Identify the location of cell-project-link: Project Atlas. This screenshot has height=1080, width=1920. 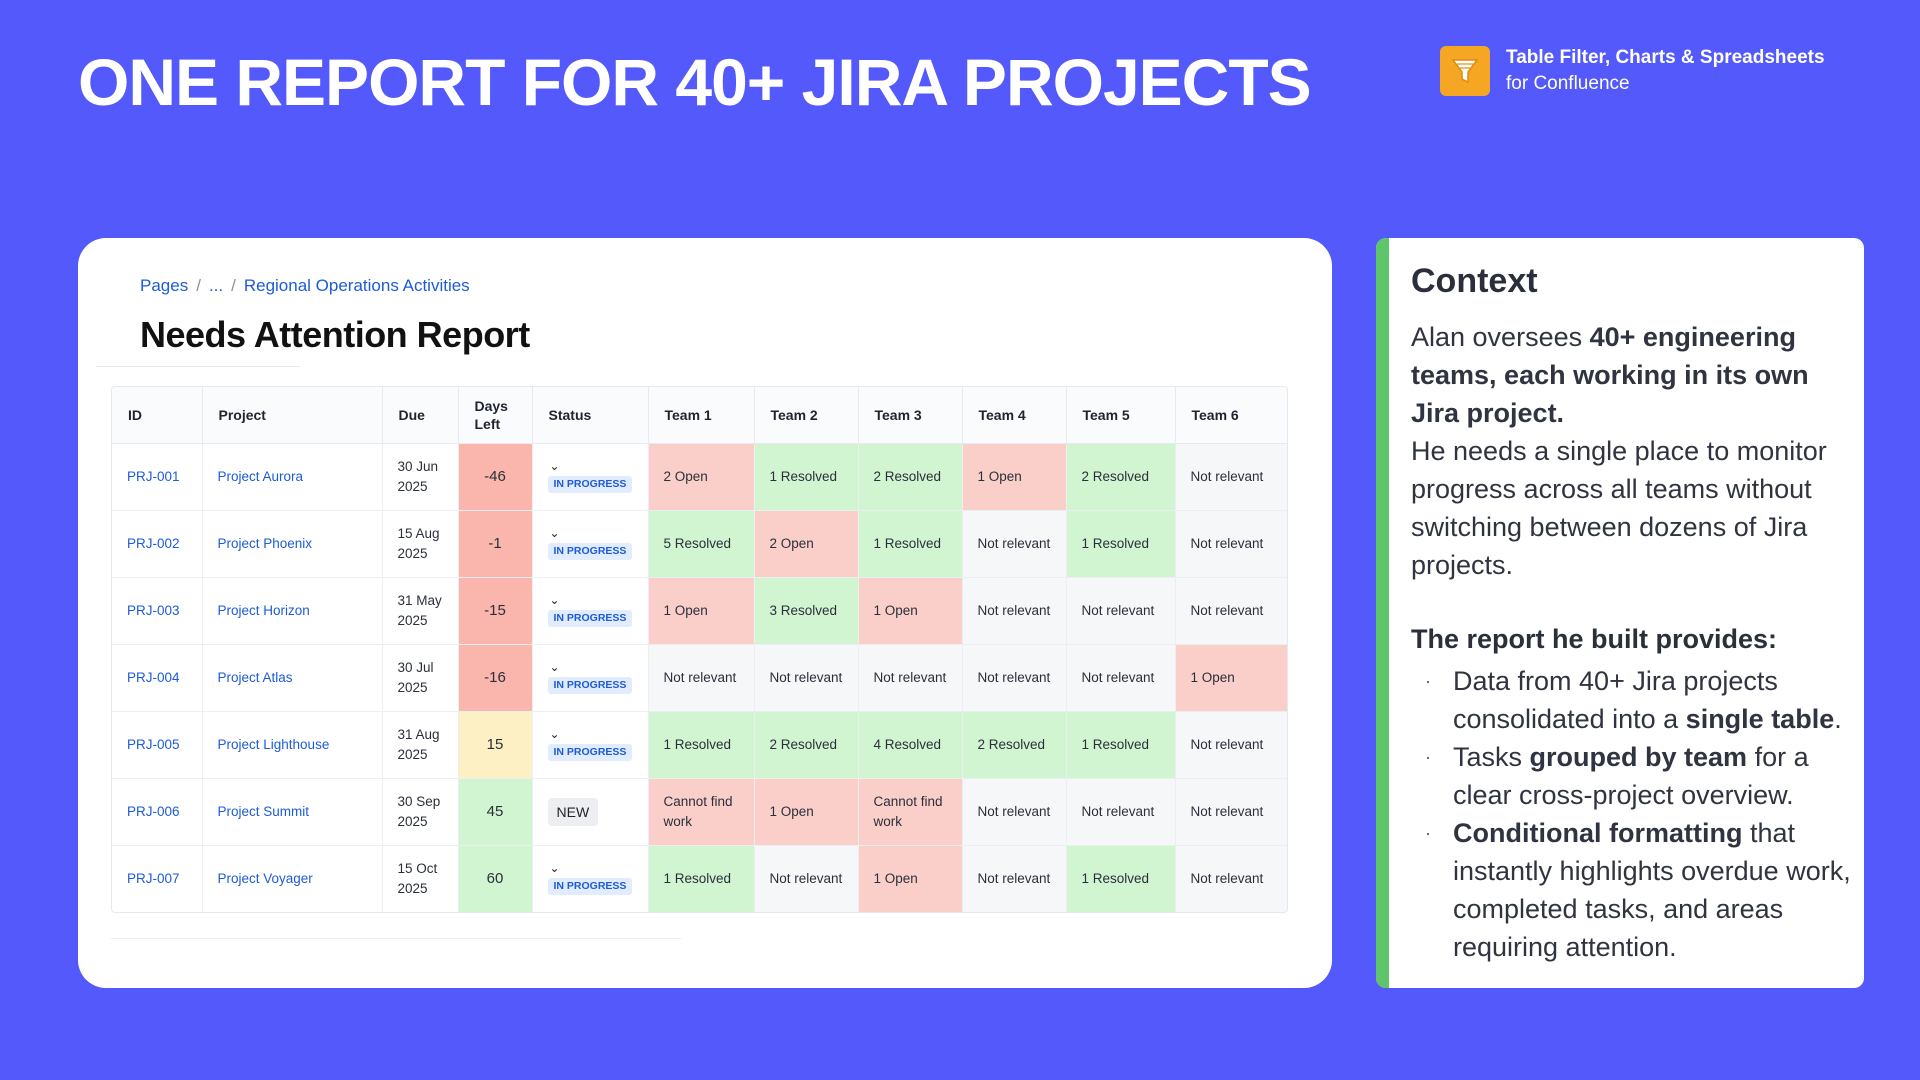
(292, 678).